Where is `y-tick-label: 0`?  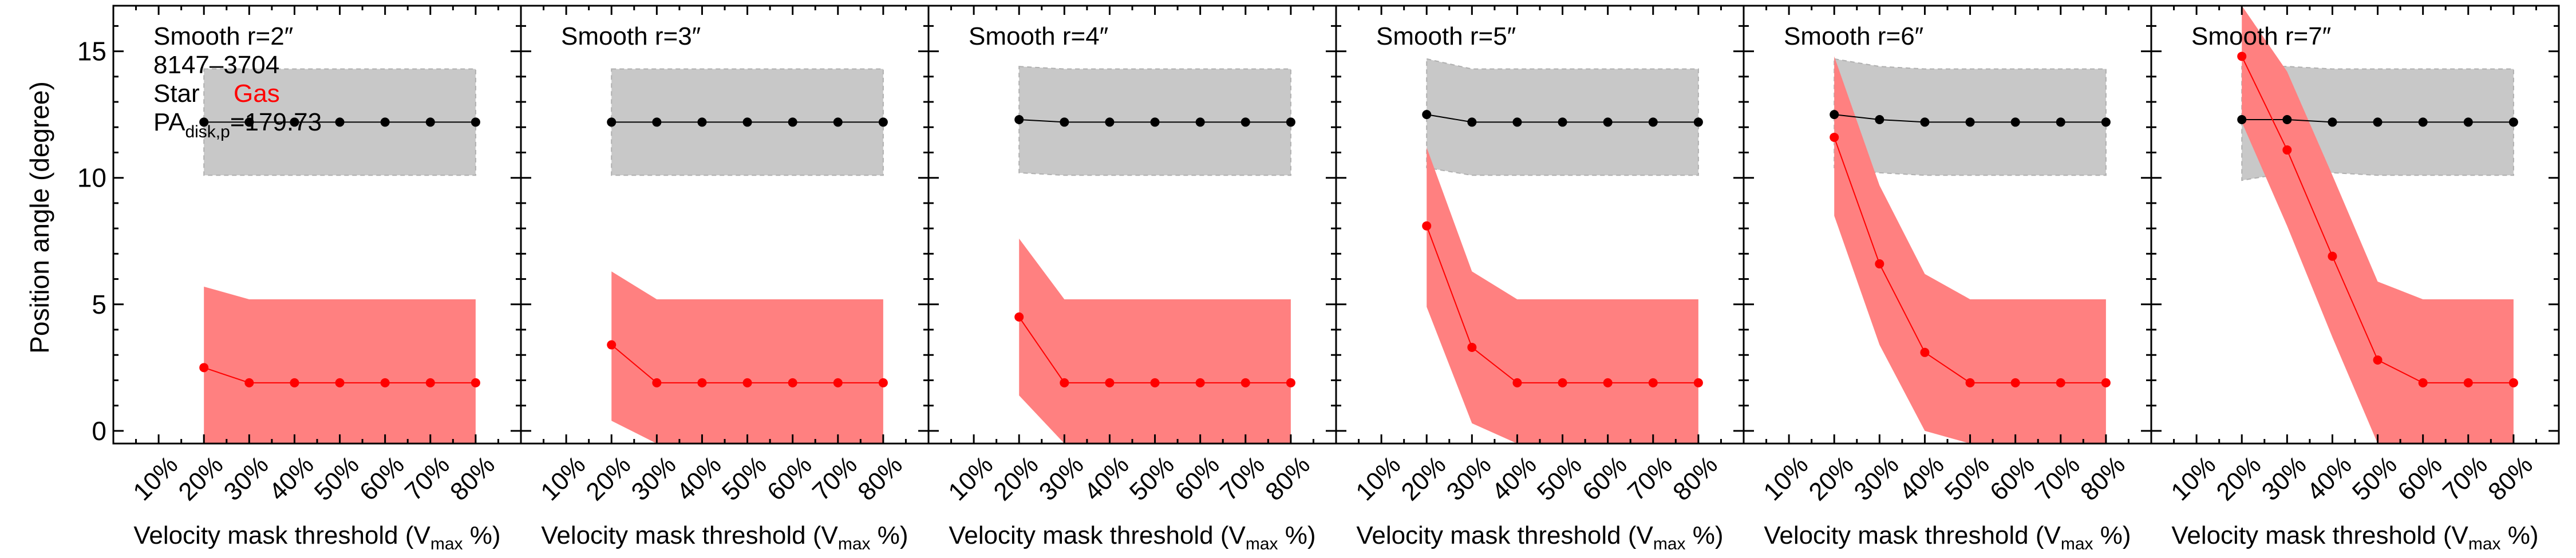 y-tick-label: 0 is located at coordinates (99, 431).